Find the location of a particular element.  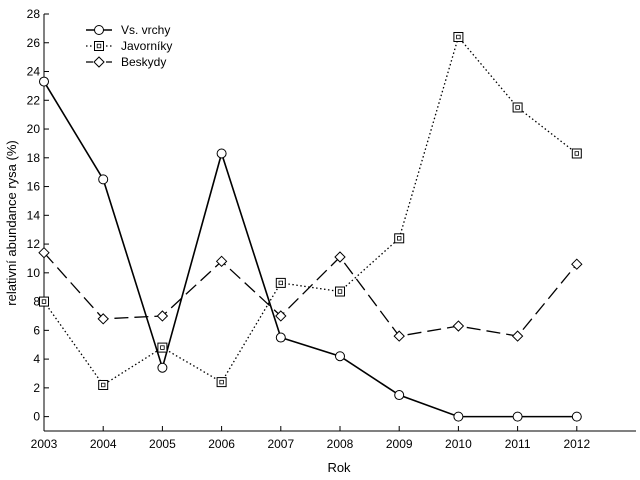

x-tick-label: 2005 is located at coordinates (162, 444).